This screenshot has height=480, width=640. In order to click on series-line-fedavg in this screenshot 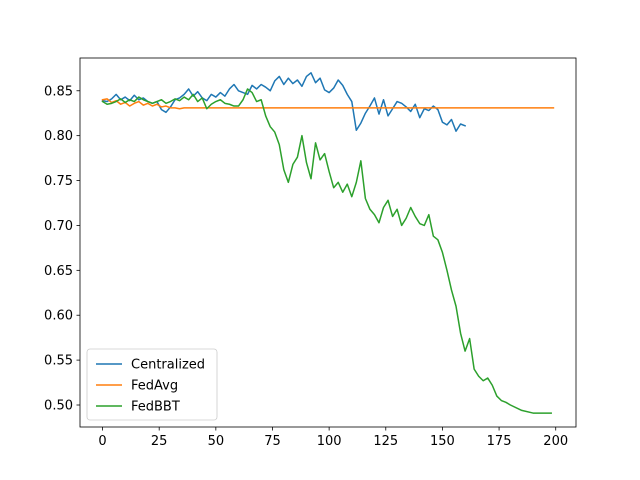, I will do `click(328, 104)`.